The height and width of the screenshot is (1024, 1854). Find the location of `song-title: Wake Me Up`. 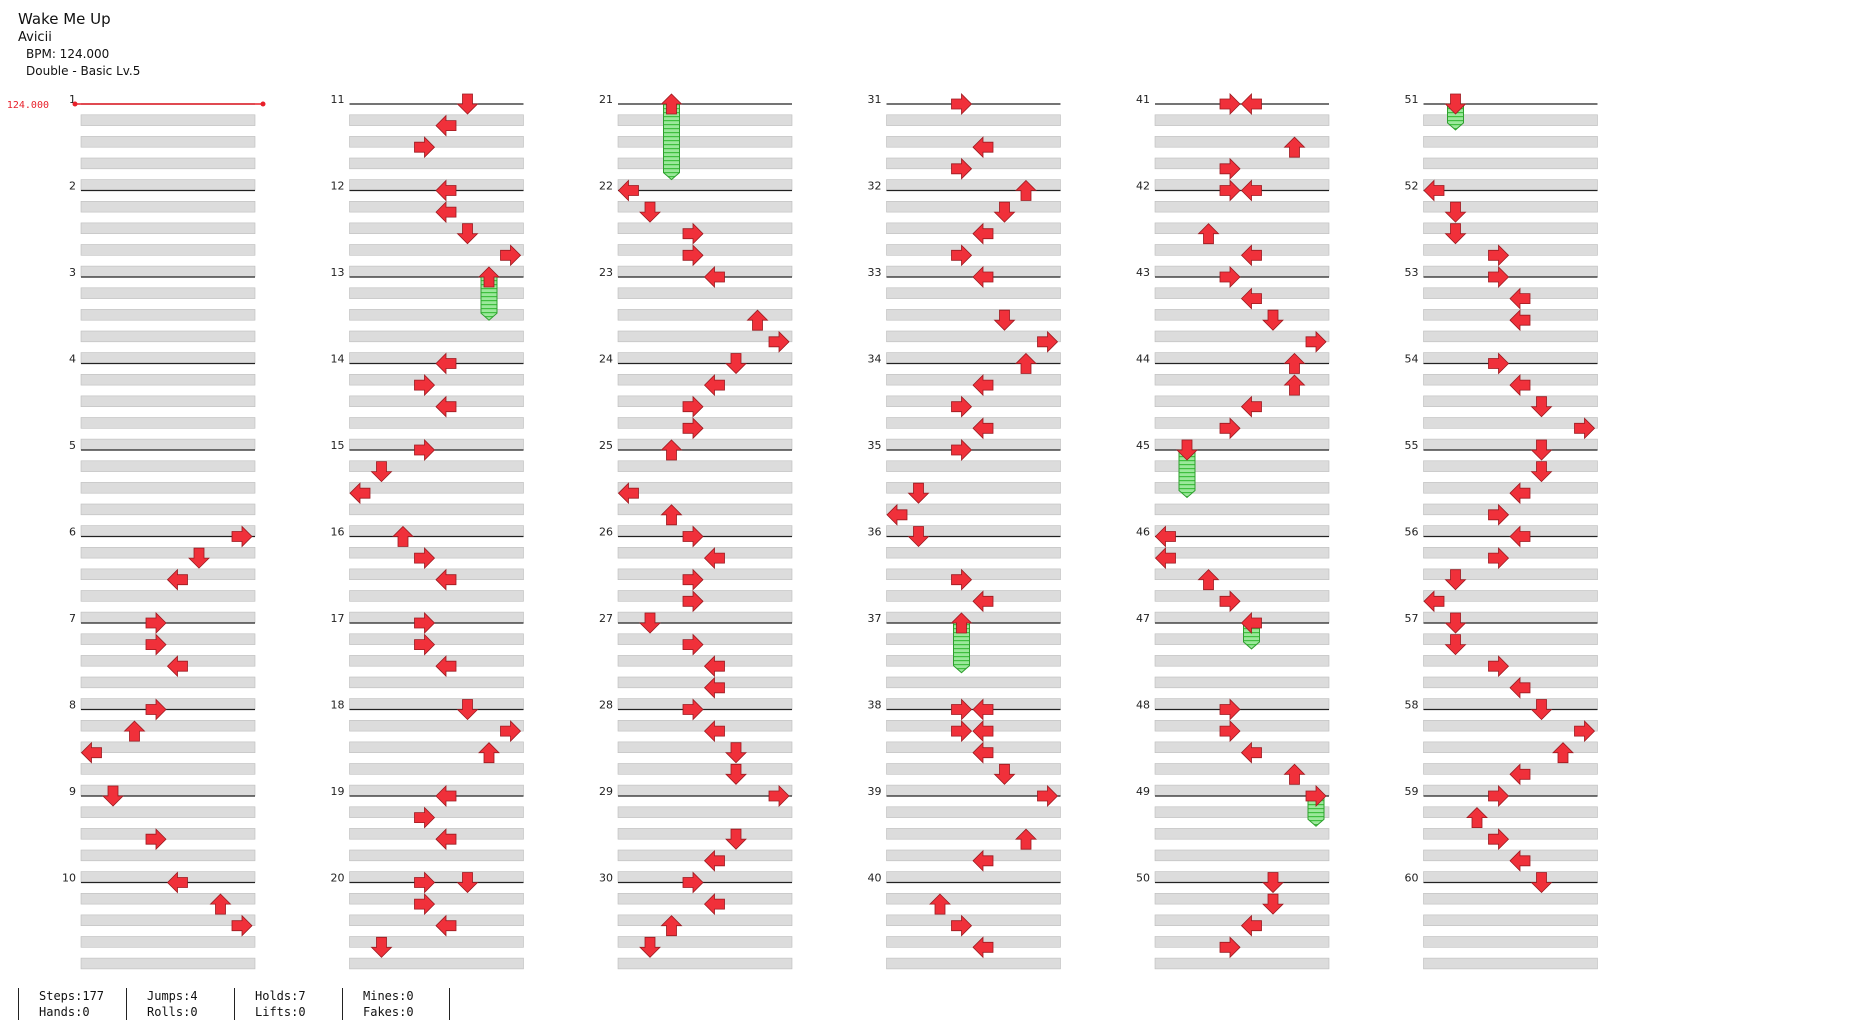

song-title: Wake Me Up is located at coordinates (64, 19).